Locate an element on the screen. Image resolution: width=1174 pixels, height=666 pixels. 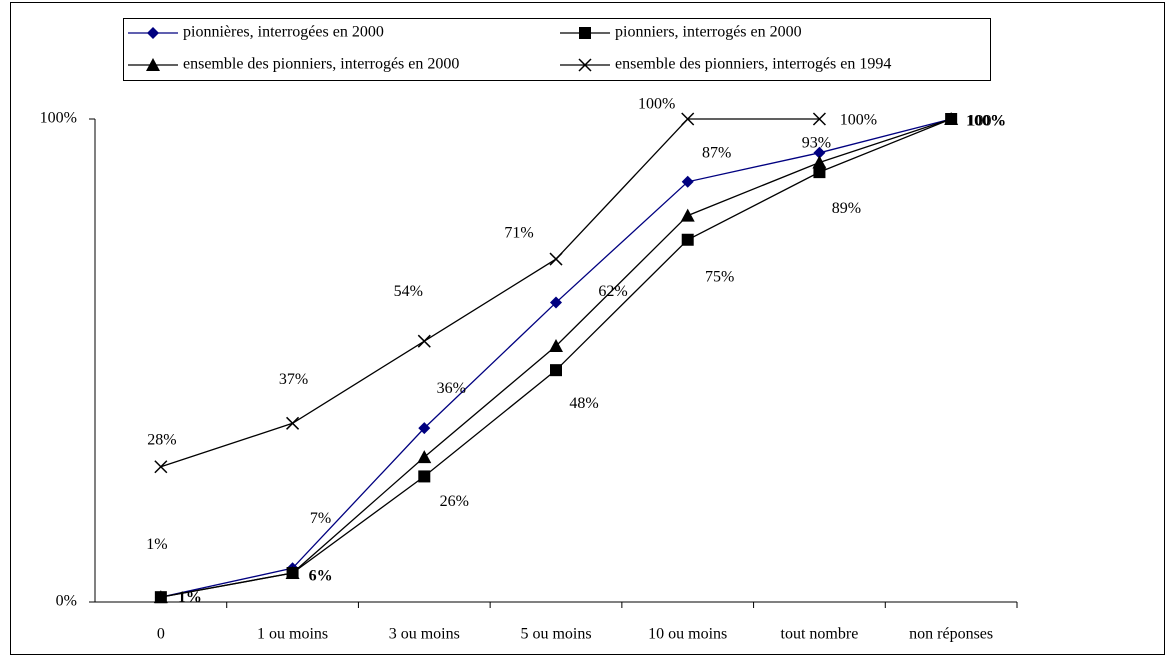
data-label: 71% is located at coordinates (518, 233).